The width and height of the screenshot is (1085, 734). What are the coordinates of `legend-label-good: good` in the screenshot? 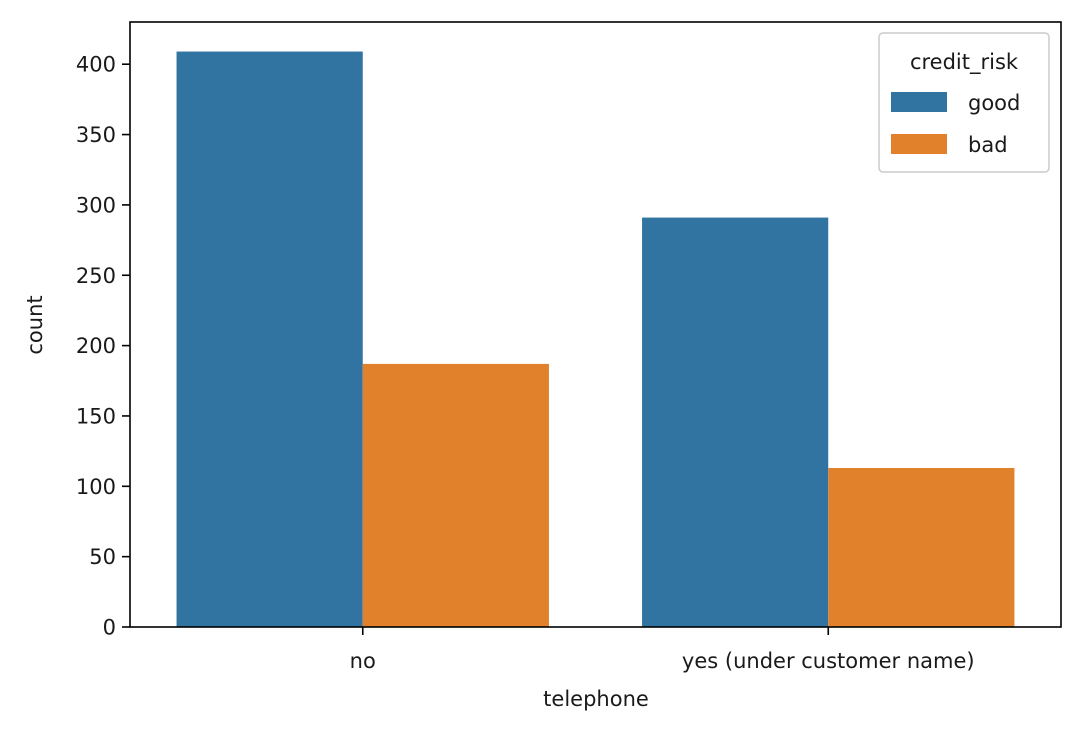 It's located at (994, 103).